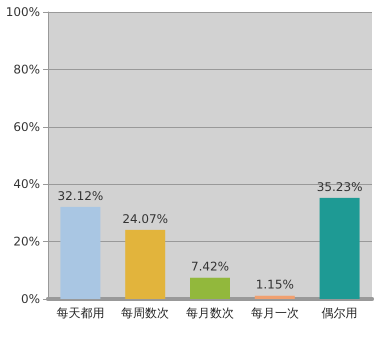  Describe the element at coordinates (339, 187) in the screenshot. I see `data-label: 35.23%` at that location.